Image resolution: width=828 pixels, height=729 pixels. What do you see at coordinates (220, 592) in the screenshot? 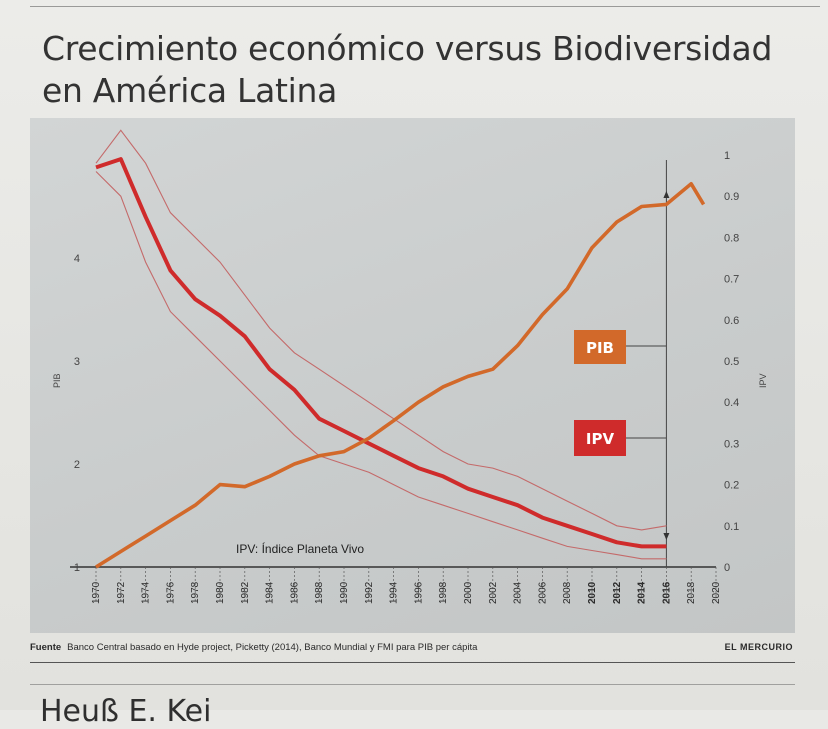
I see `x-tick-label: 1980` at bounding box center [220, 592].